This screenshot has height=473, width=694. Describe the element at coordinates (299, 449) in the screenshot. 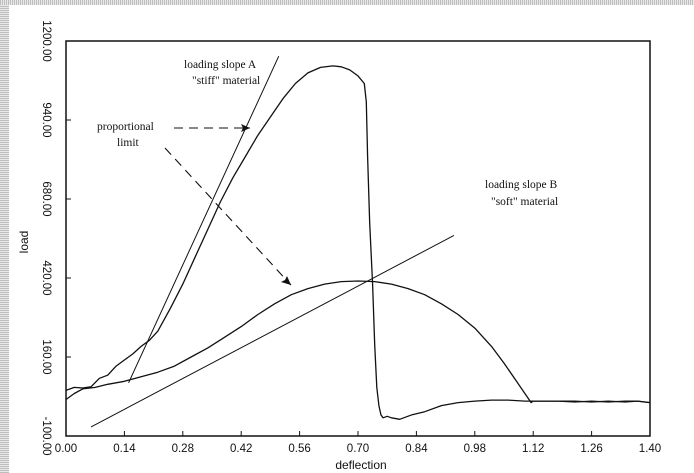

I see `x-tick-label: 0.56` at that location.